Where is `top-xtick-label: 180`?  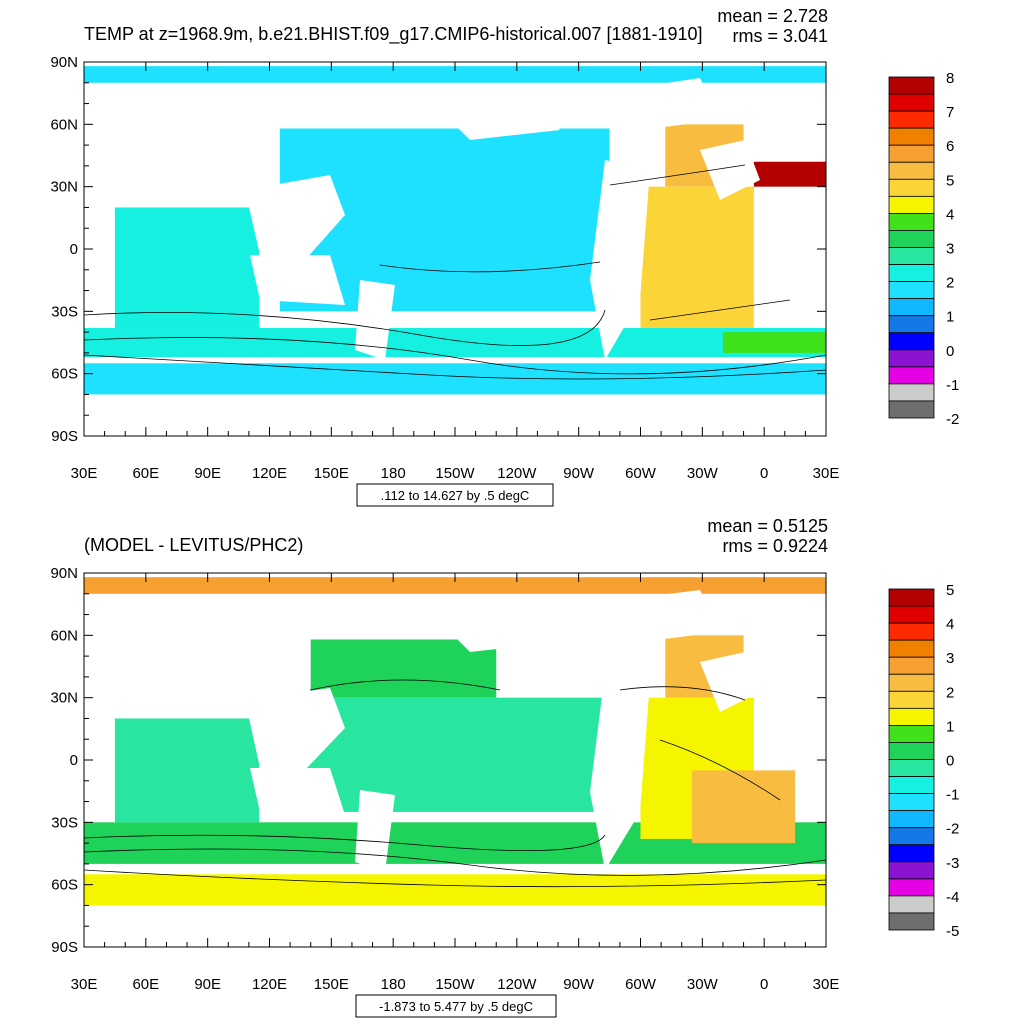 top-xtick-label: 180 is located at coordinates (393, 473).